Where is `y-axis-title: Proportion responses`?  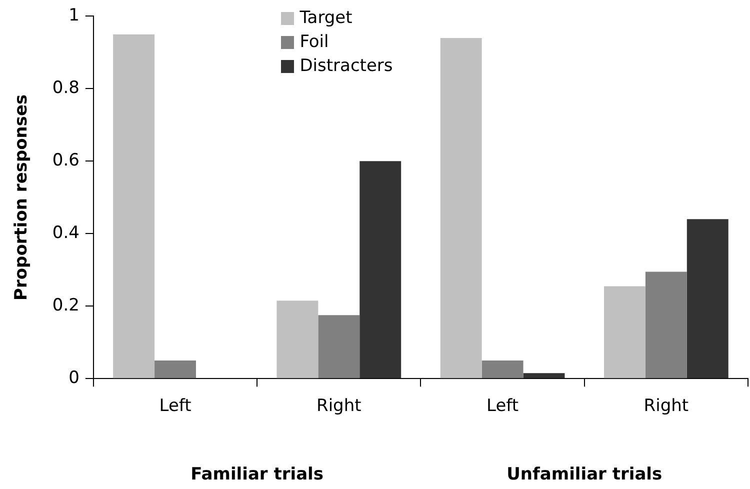
y-axis-title: Proportion responses is located at coordinates (22, 197).